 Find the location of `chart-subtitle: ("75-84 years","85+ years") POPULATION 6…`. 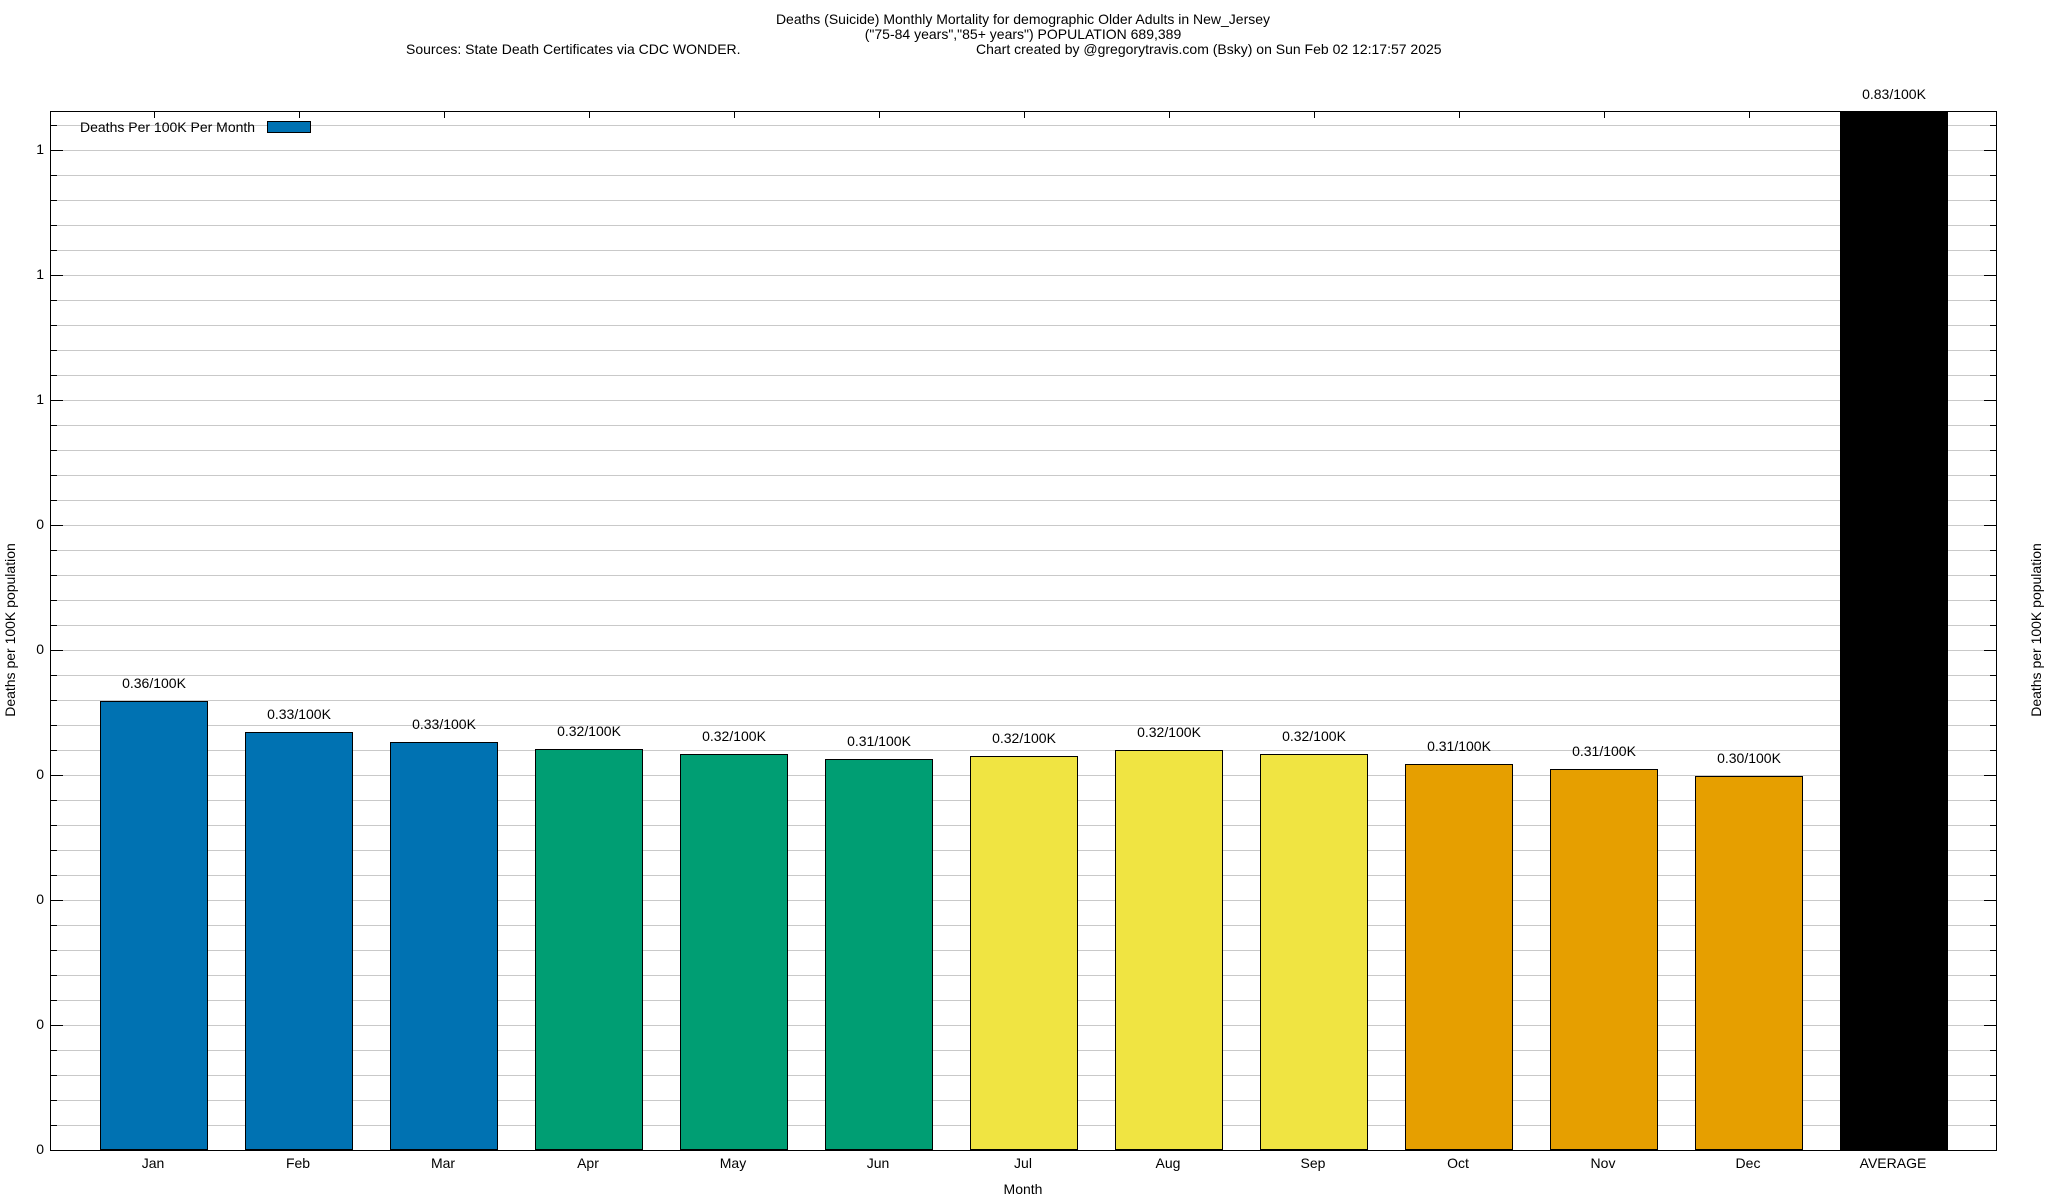

chart-subtitle: ("75-84 years","85+ years") POPULATION 6… is located at coordinates (1023, 34).